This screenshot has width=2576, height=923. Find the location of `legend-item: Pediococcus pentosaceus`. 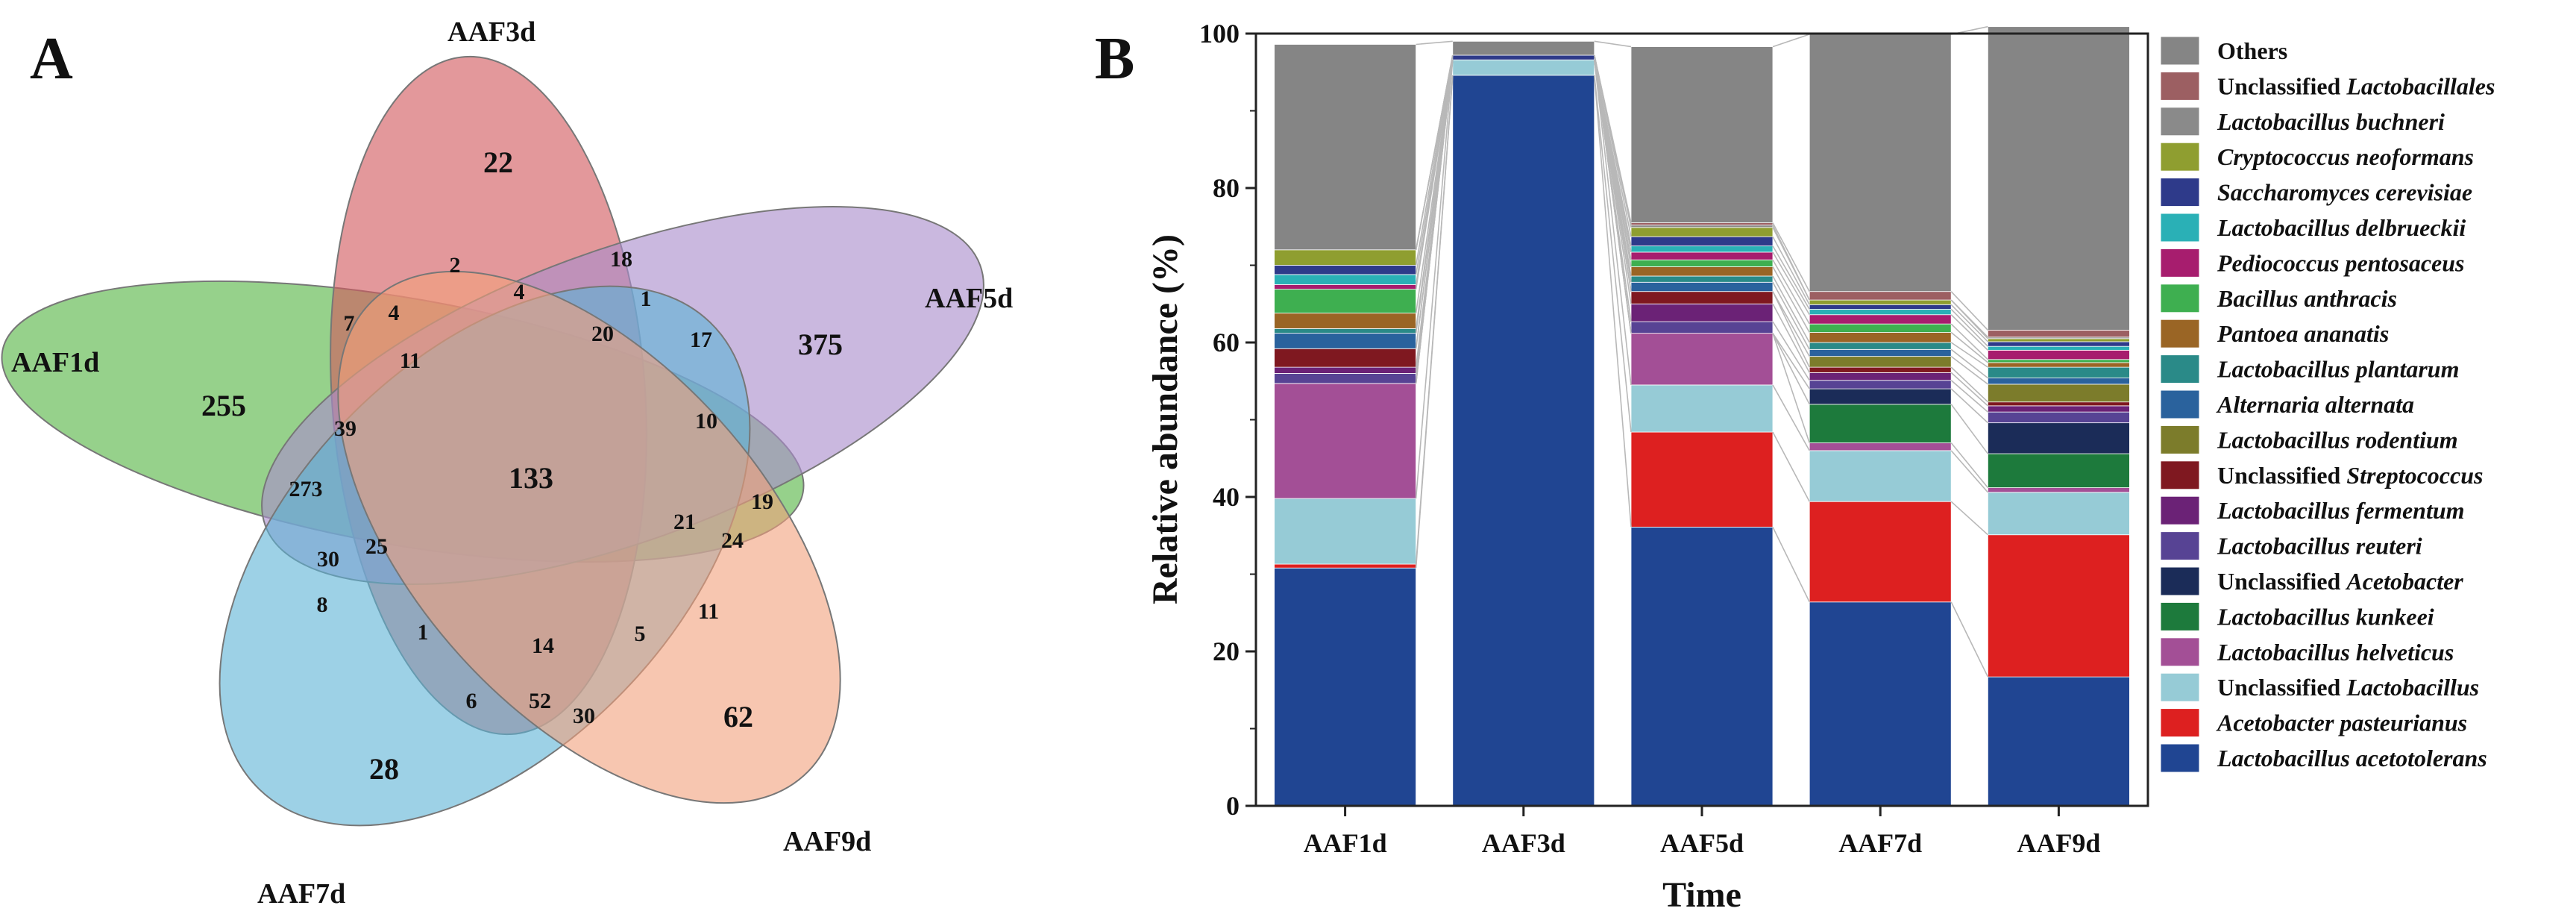

legend-item: Pediococcus pentosaceus is located at coordinates (2313, 263).